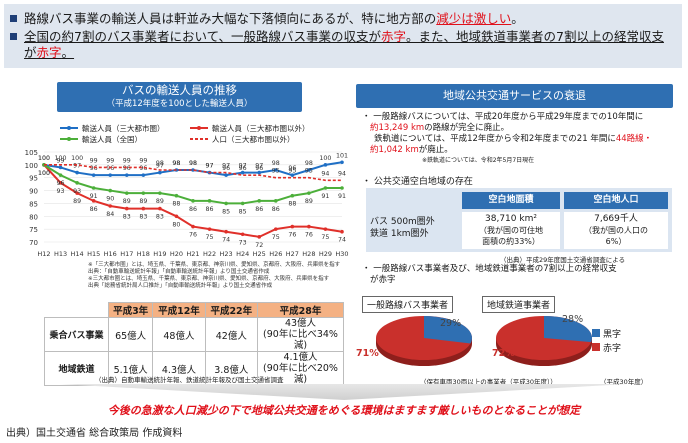  I want to click on data-label: 72, so click(259, 245).